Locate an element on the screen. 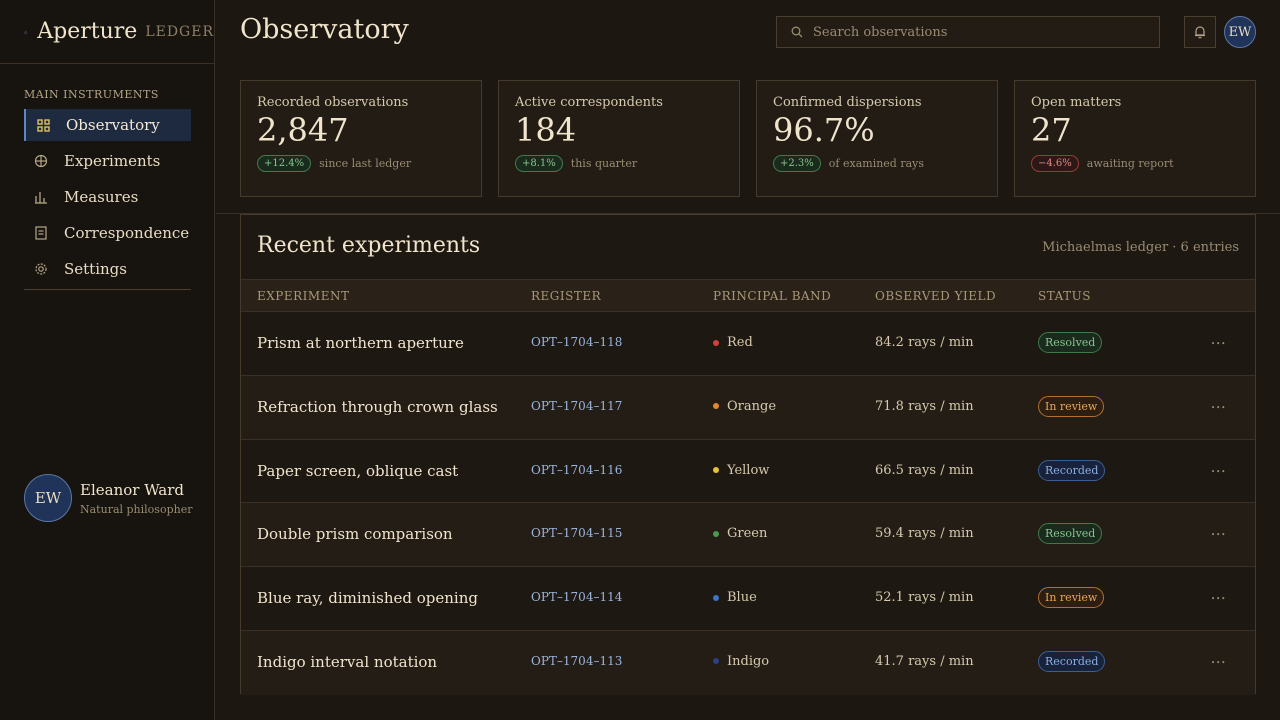  search-placeholder: Search observations is located at coordinates (880, 32).